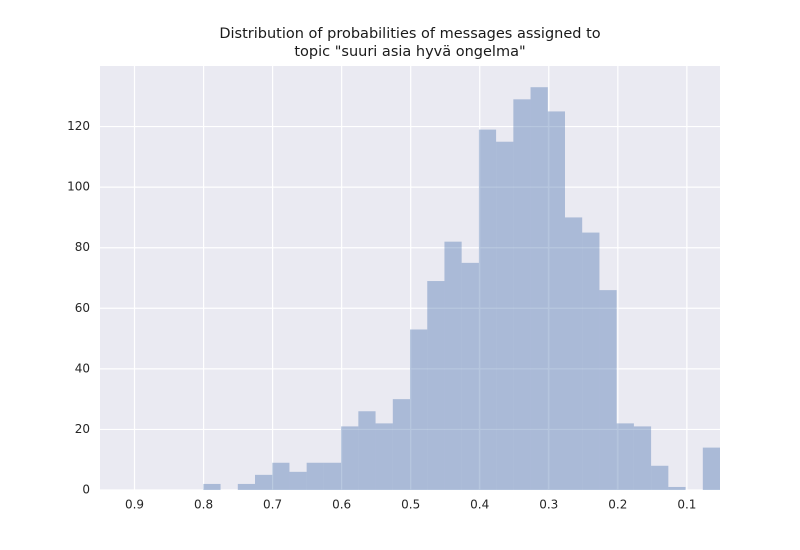 The height and width of the screenshot is (550, 800). I want to click on y-tick-label: 40, so click(82, 368).